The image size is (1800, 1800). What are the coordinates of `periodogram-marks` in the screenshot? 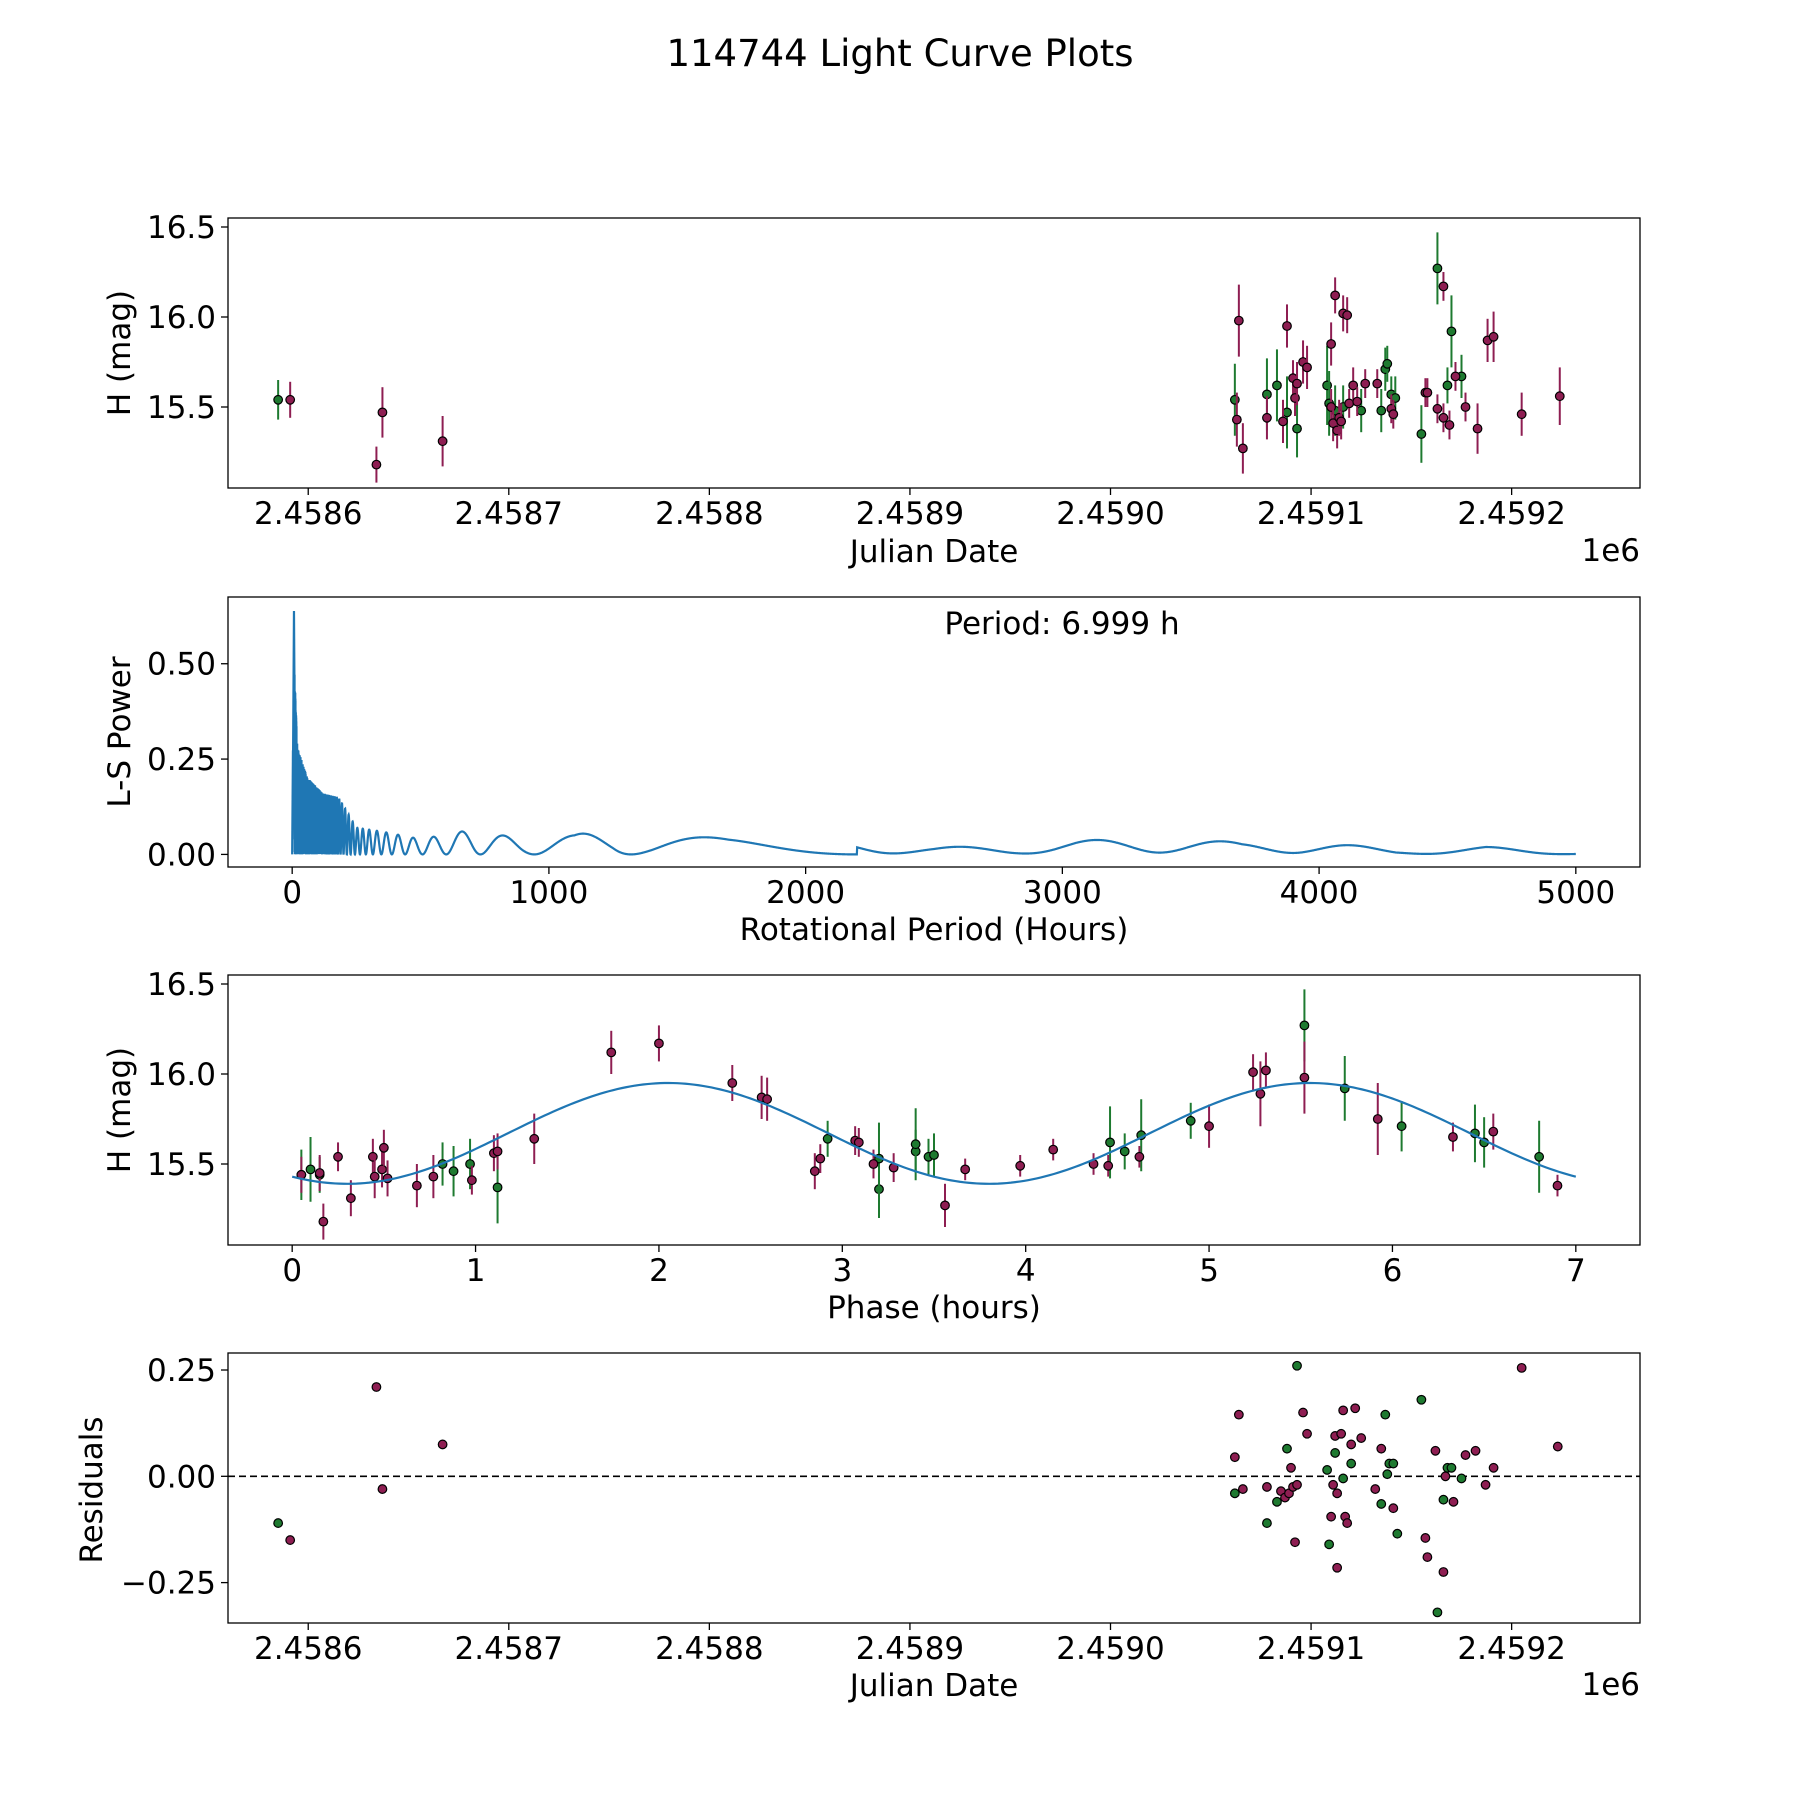 It's located at (933, 734).